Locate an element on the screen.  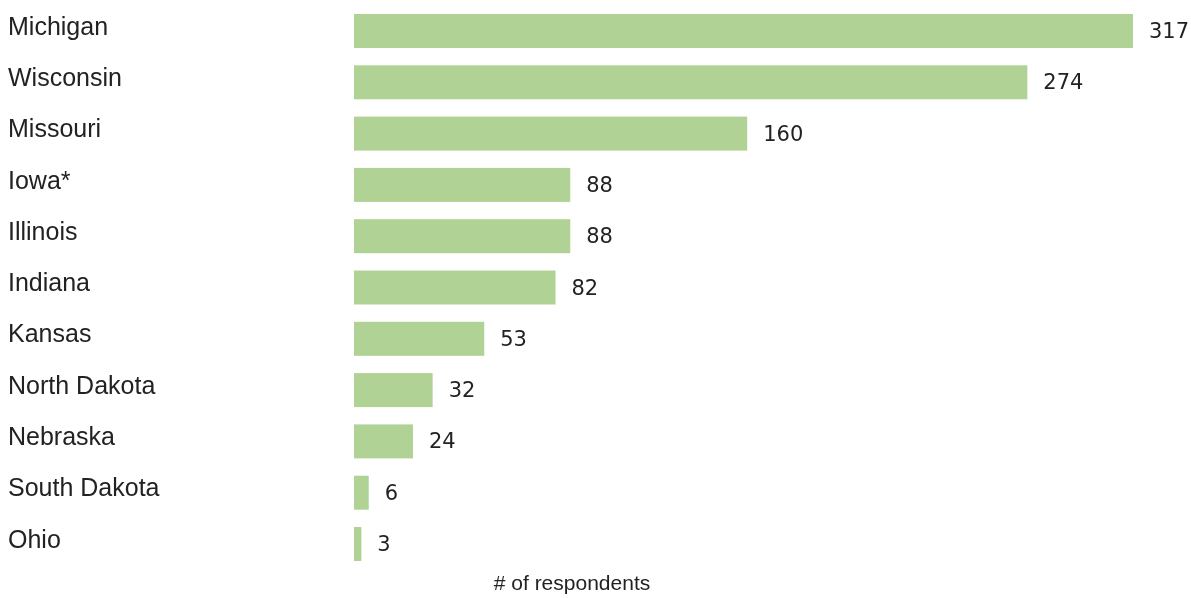
y-tick-label: Illinois is located at coordinates (43, 230).